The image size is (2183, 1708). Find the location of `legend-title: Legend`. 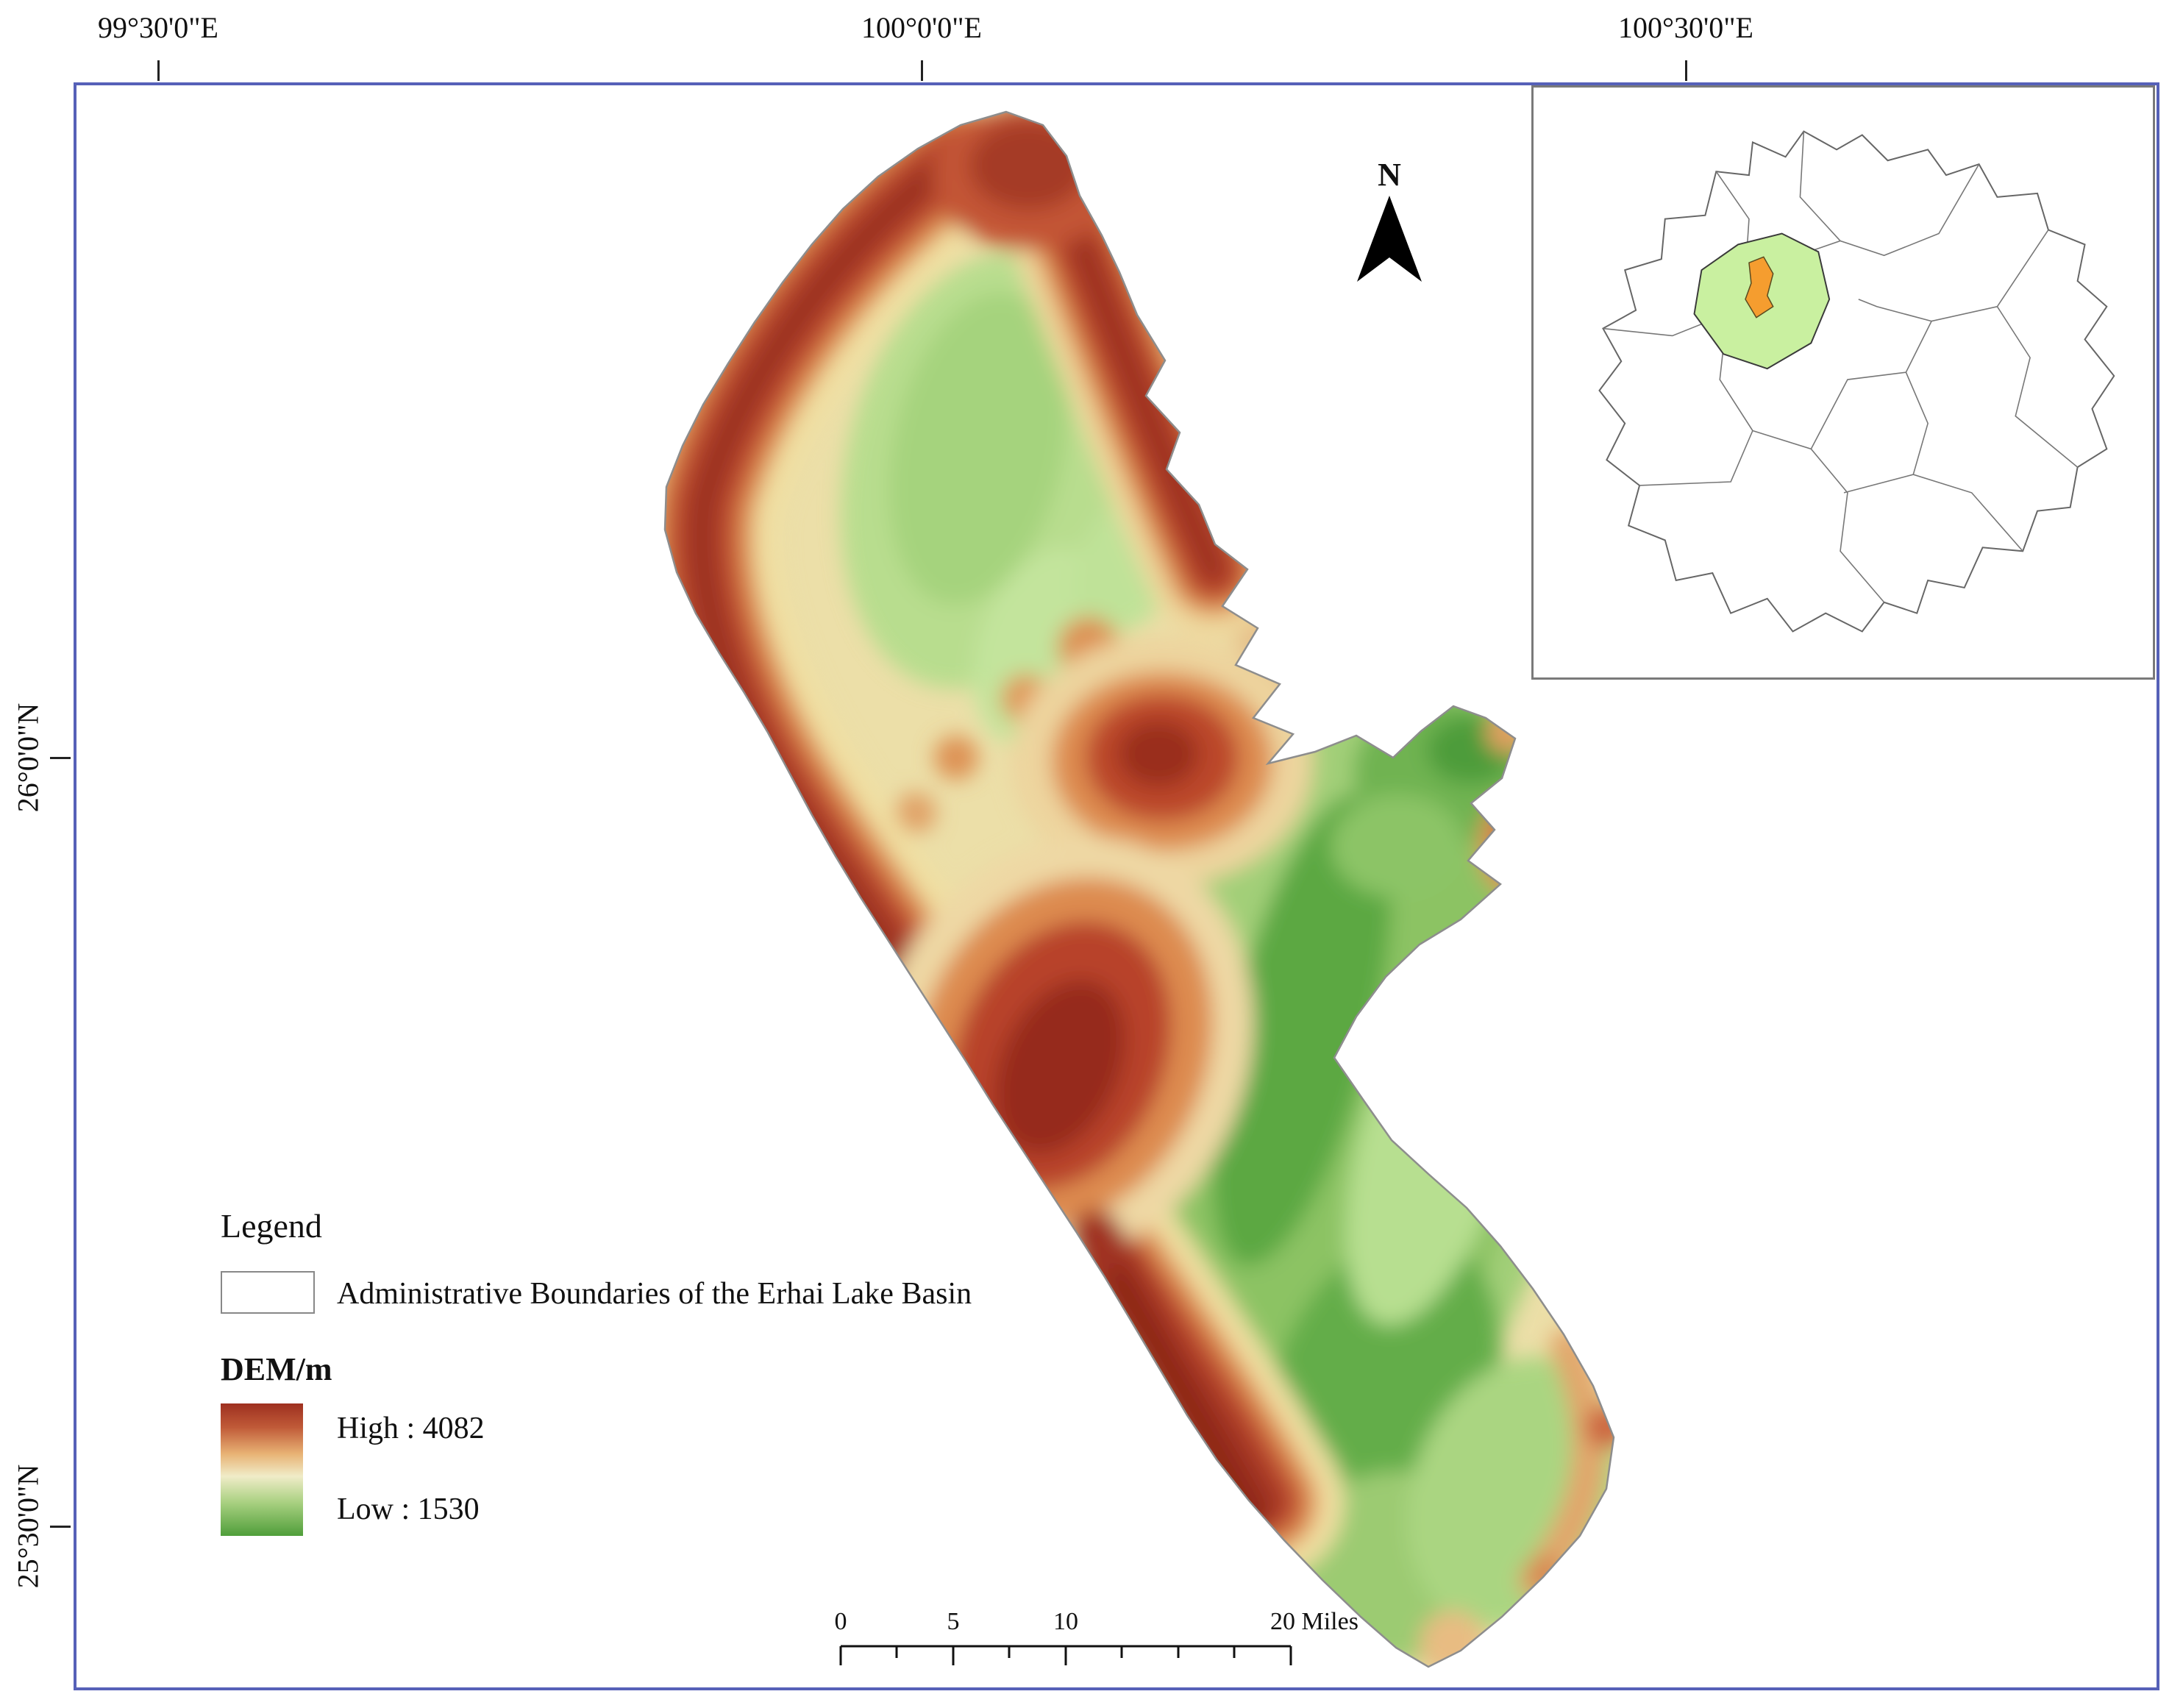

legend-title: Legend is located at coordinates (271, 1226).